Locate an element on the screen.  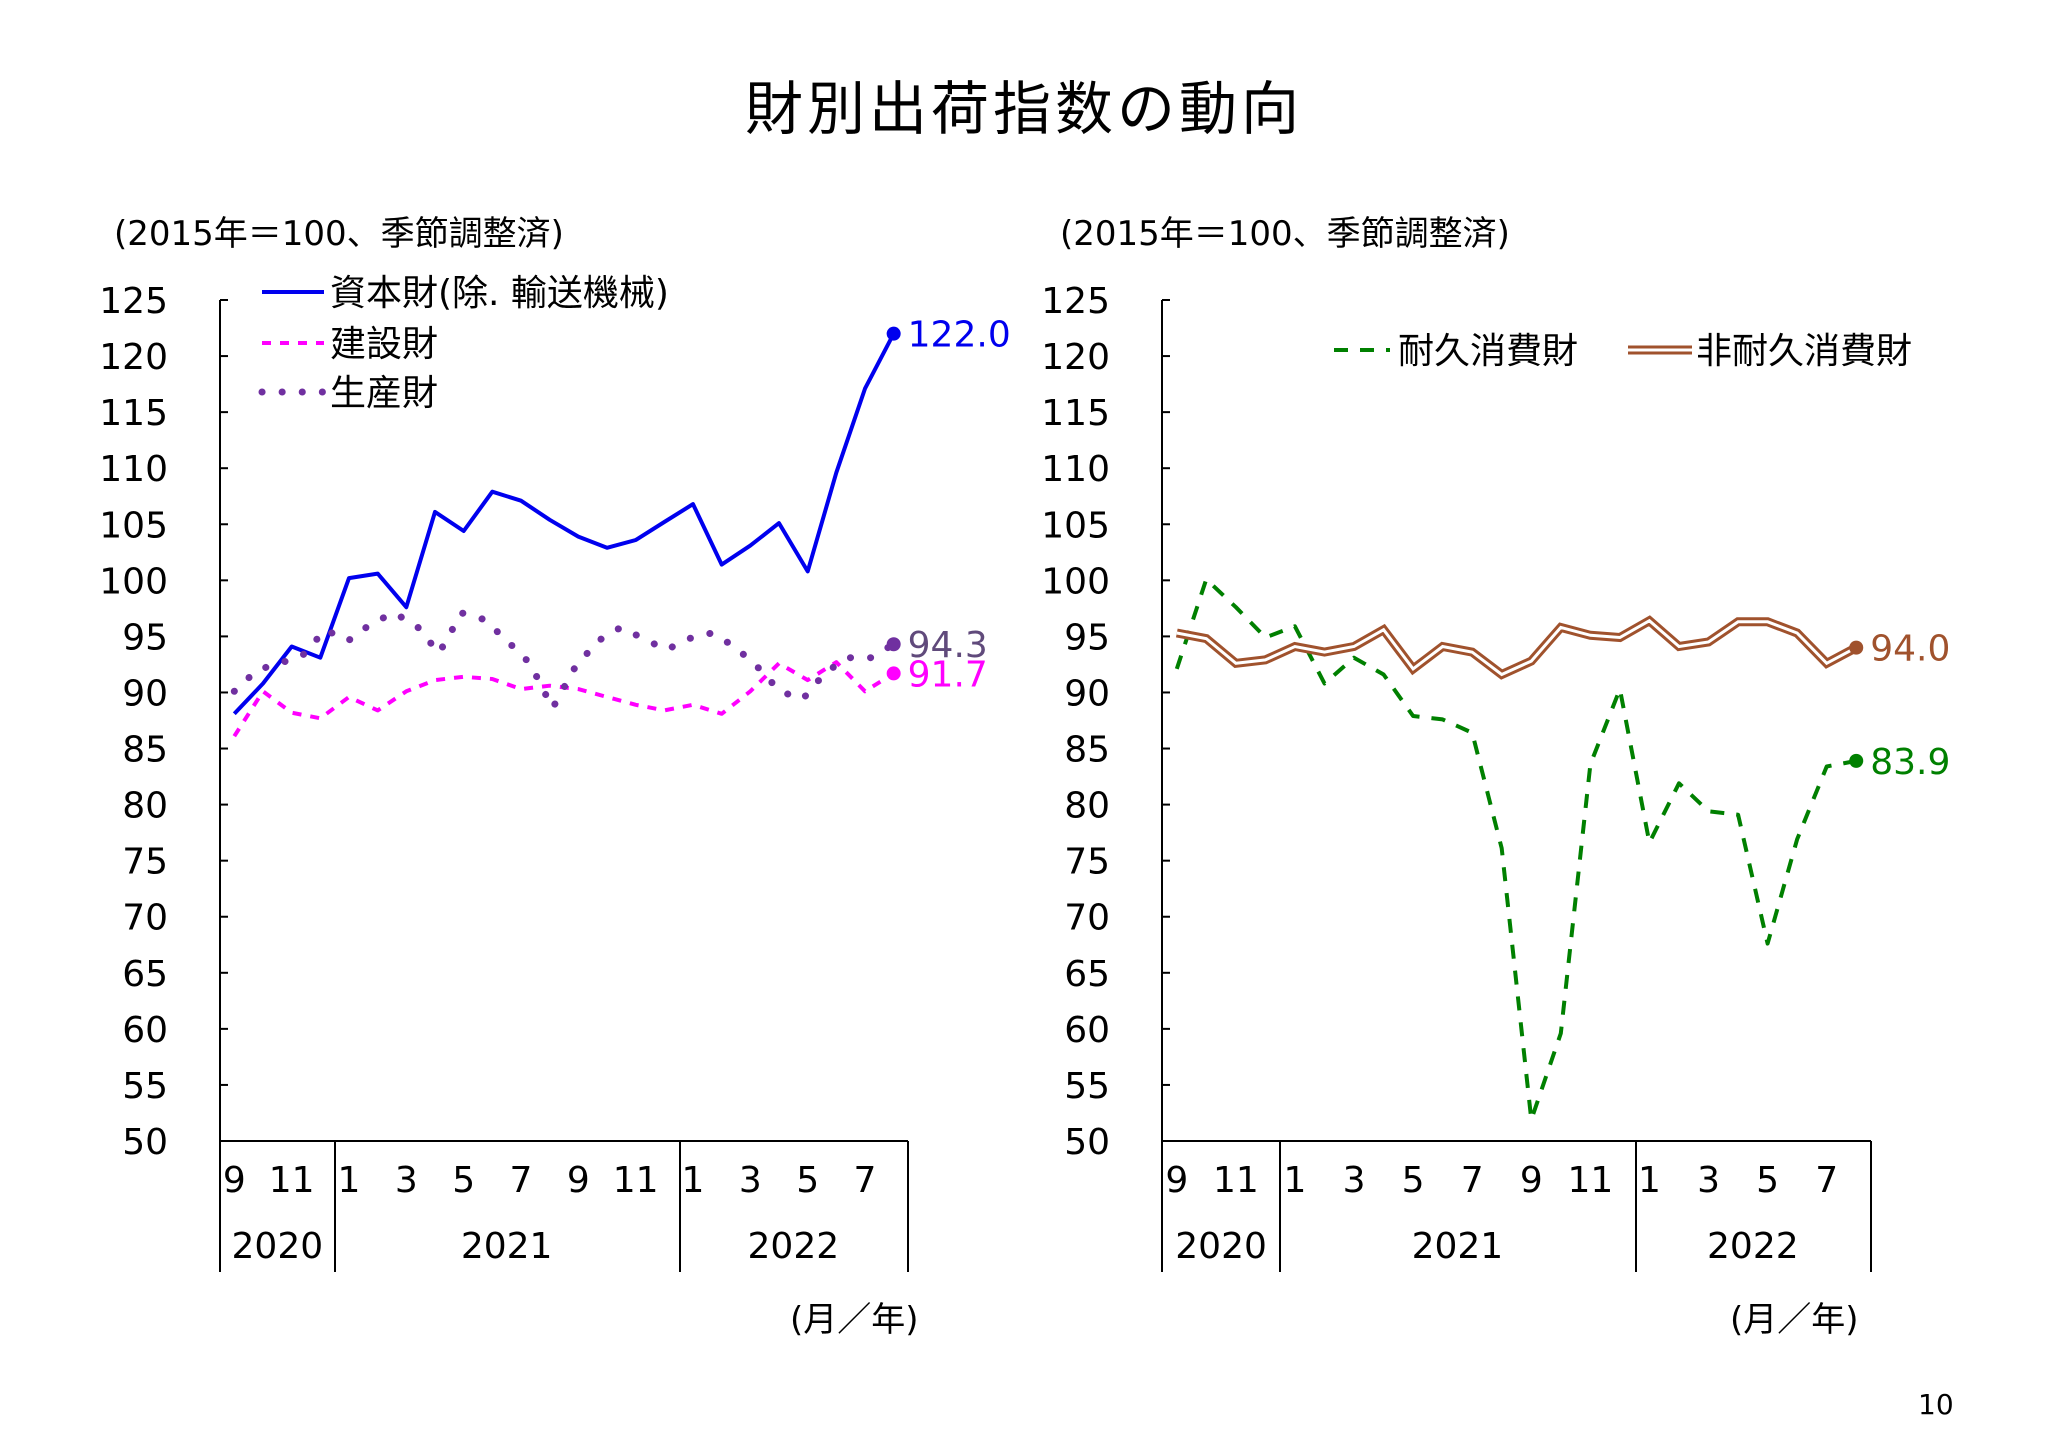
right-chart-unit-label: (月／年) is located at coordinates (1794, 1320).